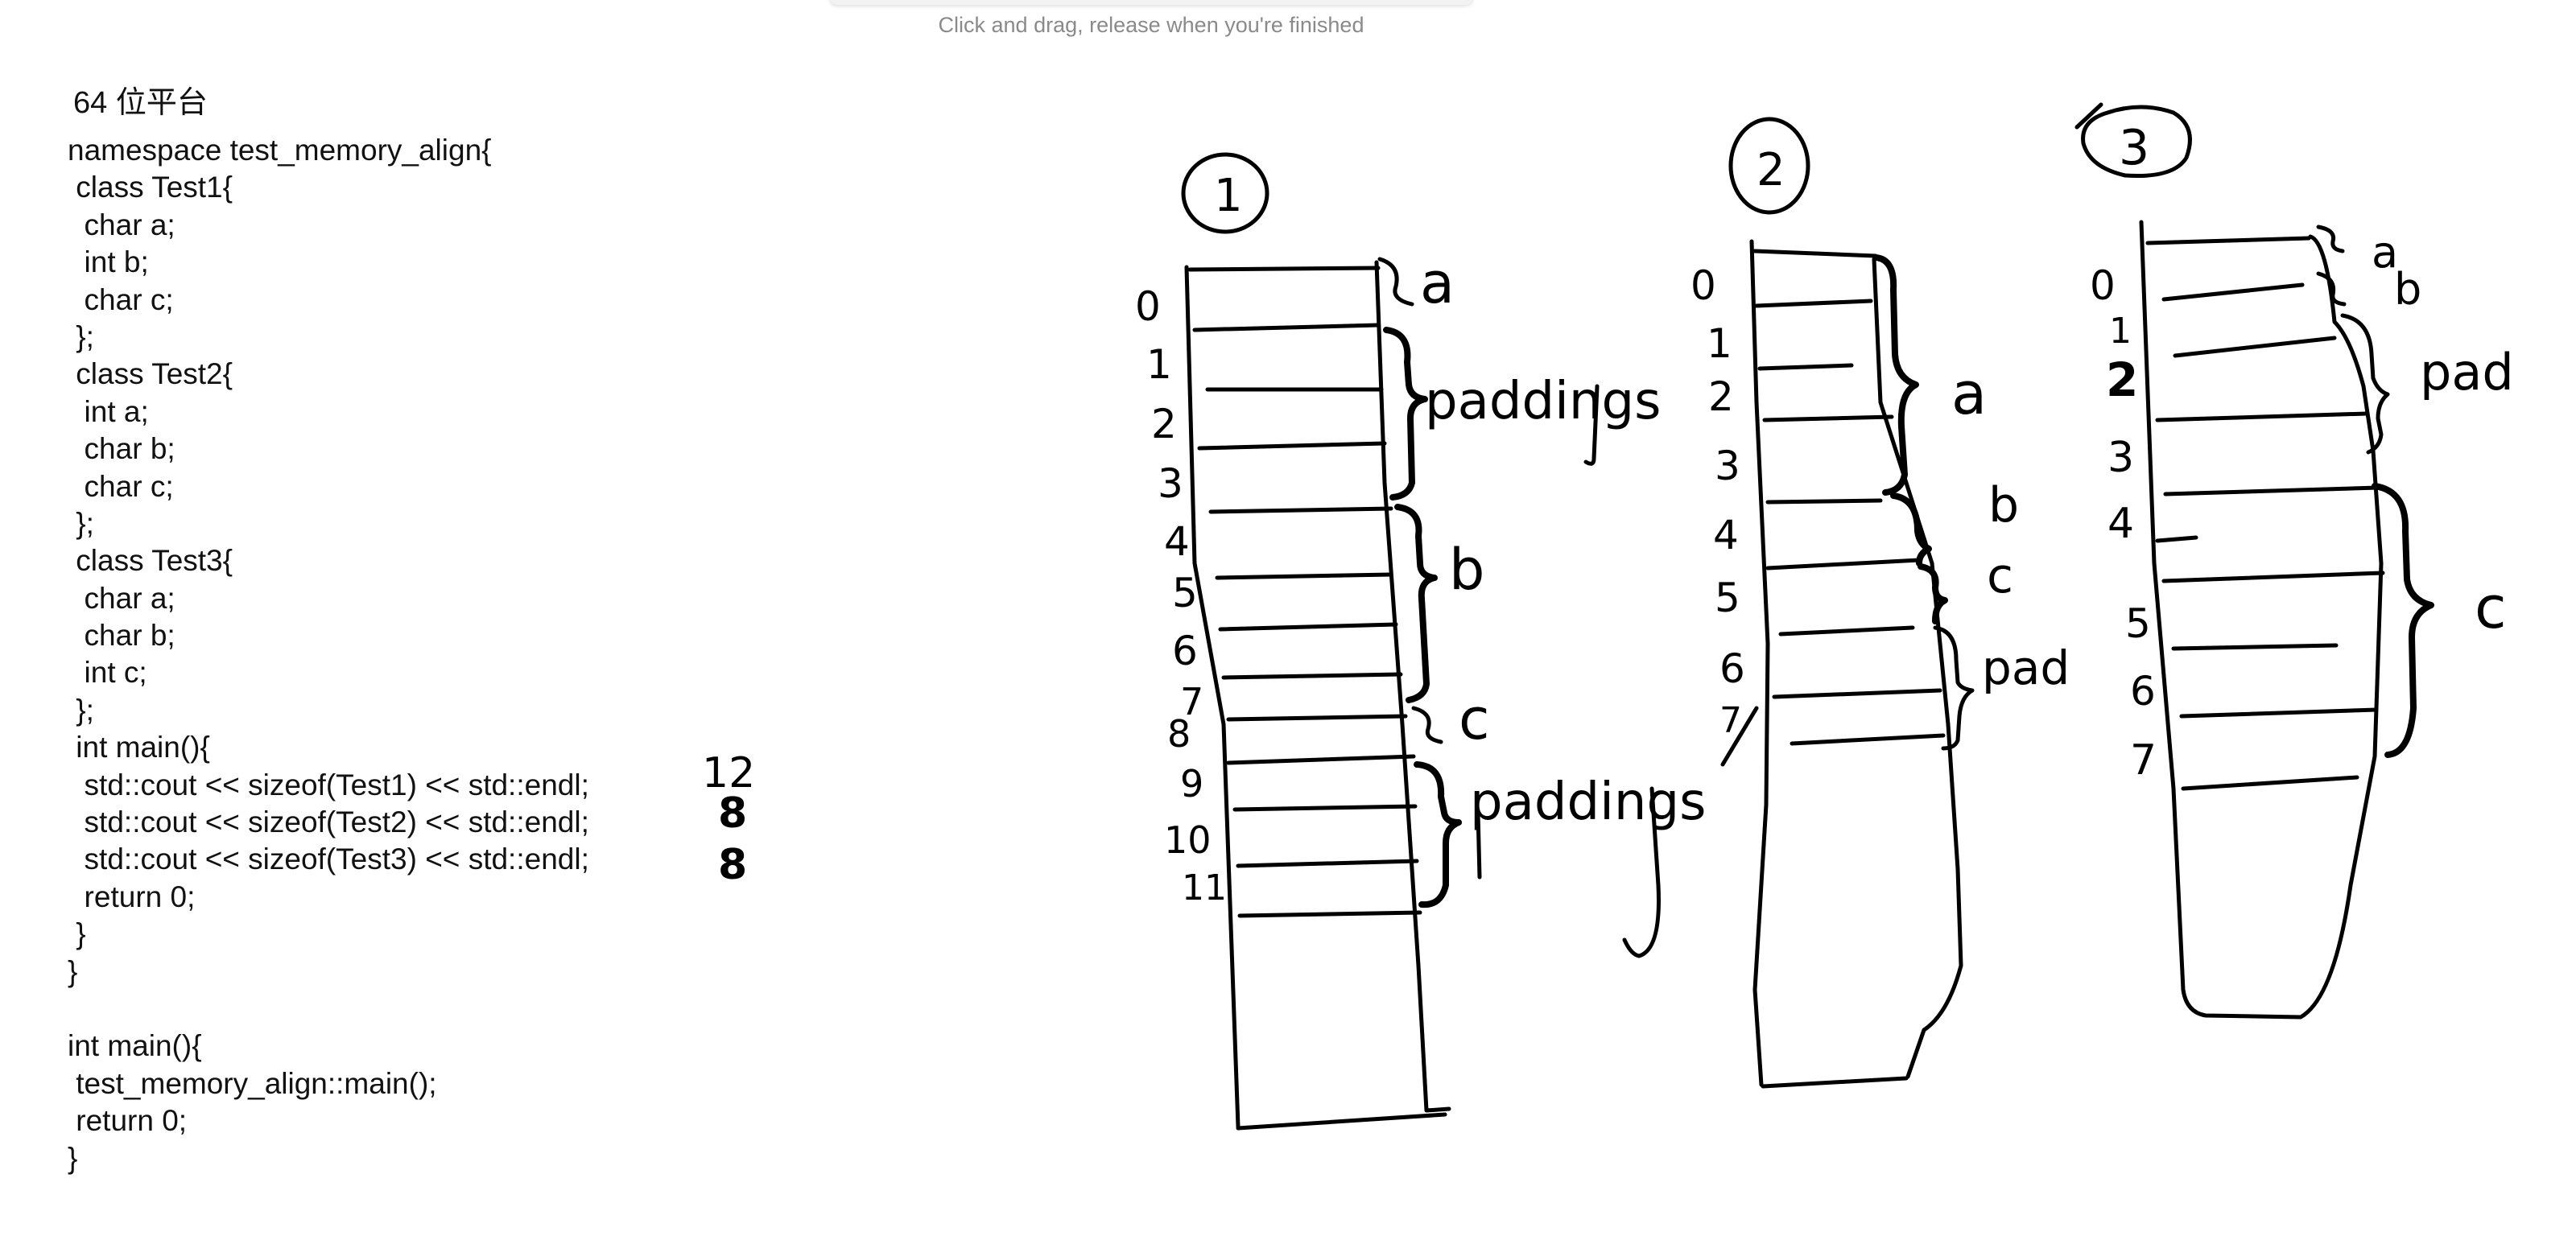  Describe the element at coordinates (1703, 285) in the screenshot. I see `d2-offset-0: 0` at that location.